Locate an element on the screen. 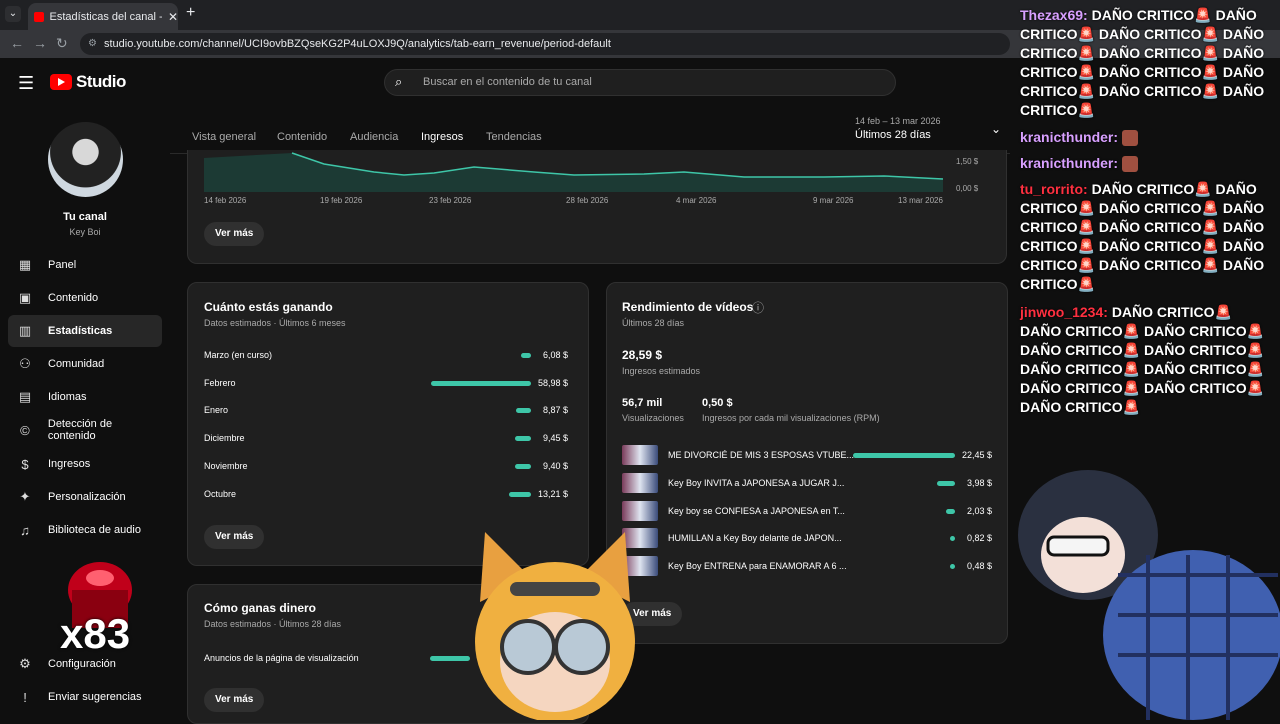  search-icon: ⌕ is located at coordinates (399, 81).